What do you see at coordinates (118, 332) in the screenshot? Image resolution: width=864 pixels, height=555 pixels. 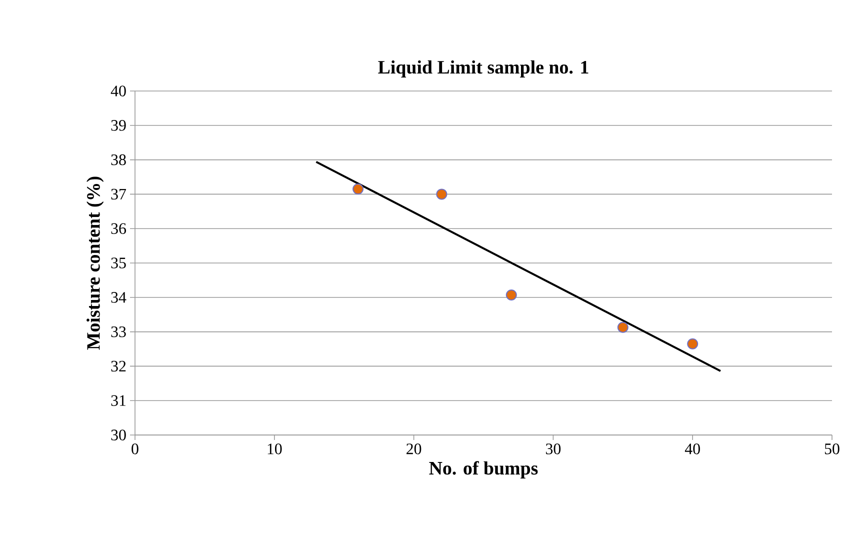 I see `y-tick-label: 33` at bounding box center [118, 332].